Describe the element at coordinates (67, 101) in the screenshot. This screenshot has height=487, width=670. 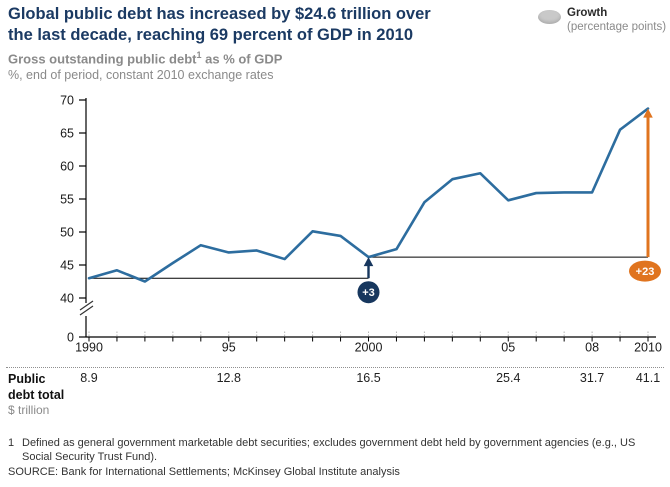
I see `y-tick-label: 70` at that location.